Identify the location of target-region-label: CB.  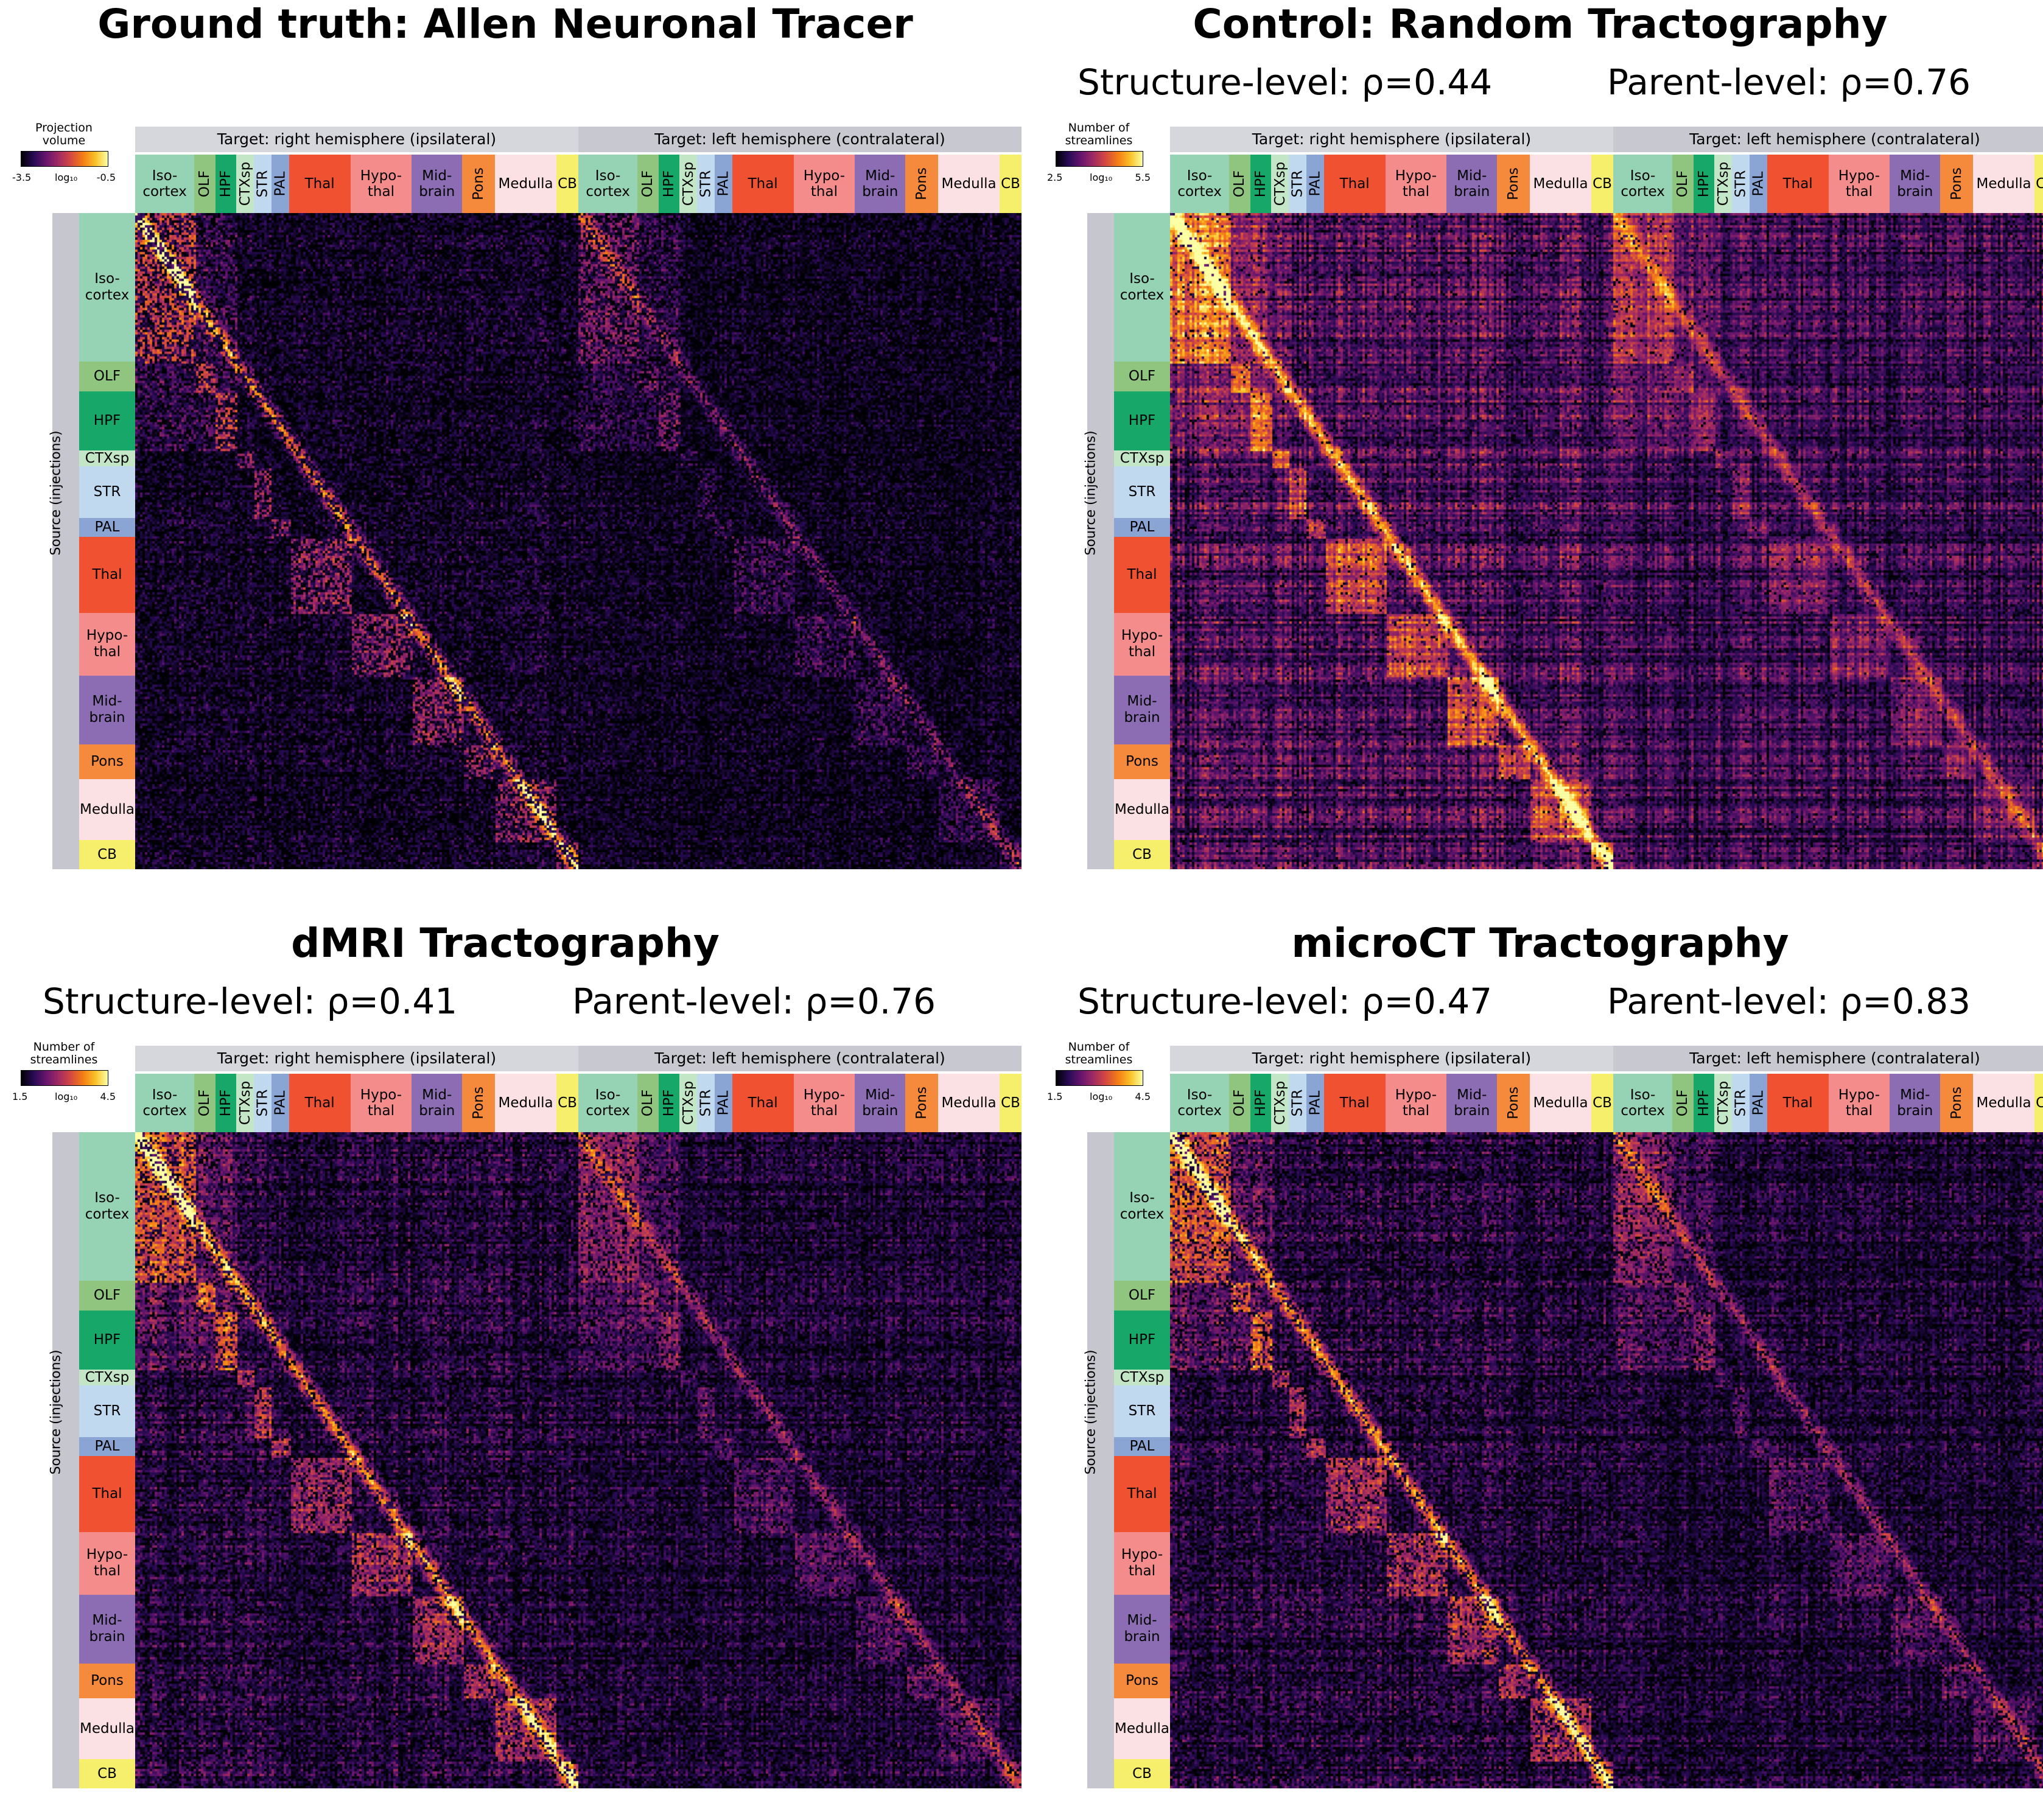
(567, 184).